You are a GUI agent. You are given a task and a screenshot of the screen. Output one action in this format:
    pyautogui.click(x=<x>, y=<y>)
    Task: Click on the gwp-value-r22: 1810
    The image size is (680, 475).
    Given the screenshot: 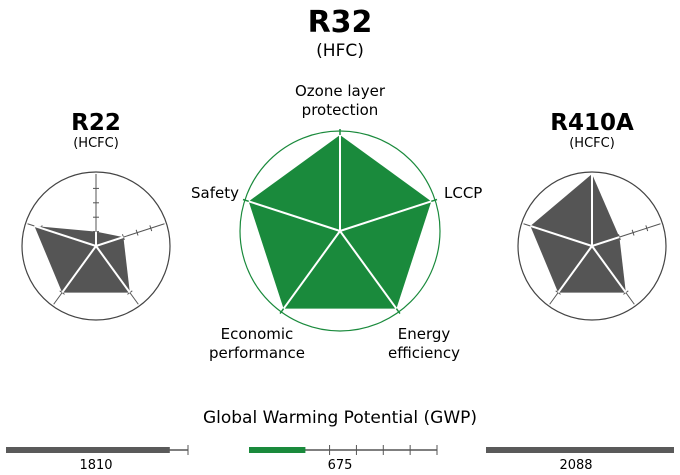 What is the action you would take?
    pyautogui.click(x=96, y=465)
    